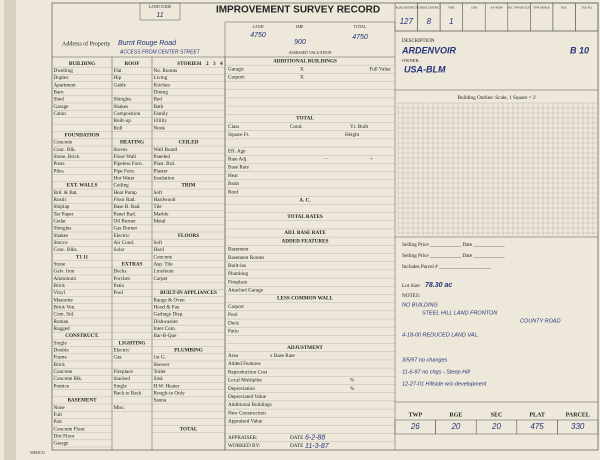 This screenshot has width=600, height=460. Describe the element at coordinates (82, 186) in the screenshot. I see `section-header: EXT. WALLS` at that location.